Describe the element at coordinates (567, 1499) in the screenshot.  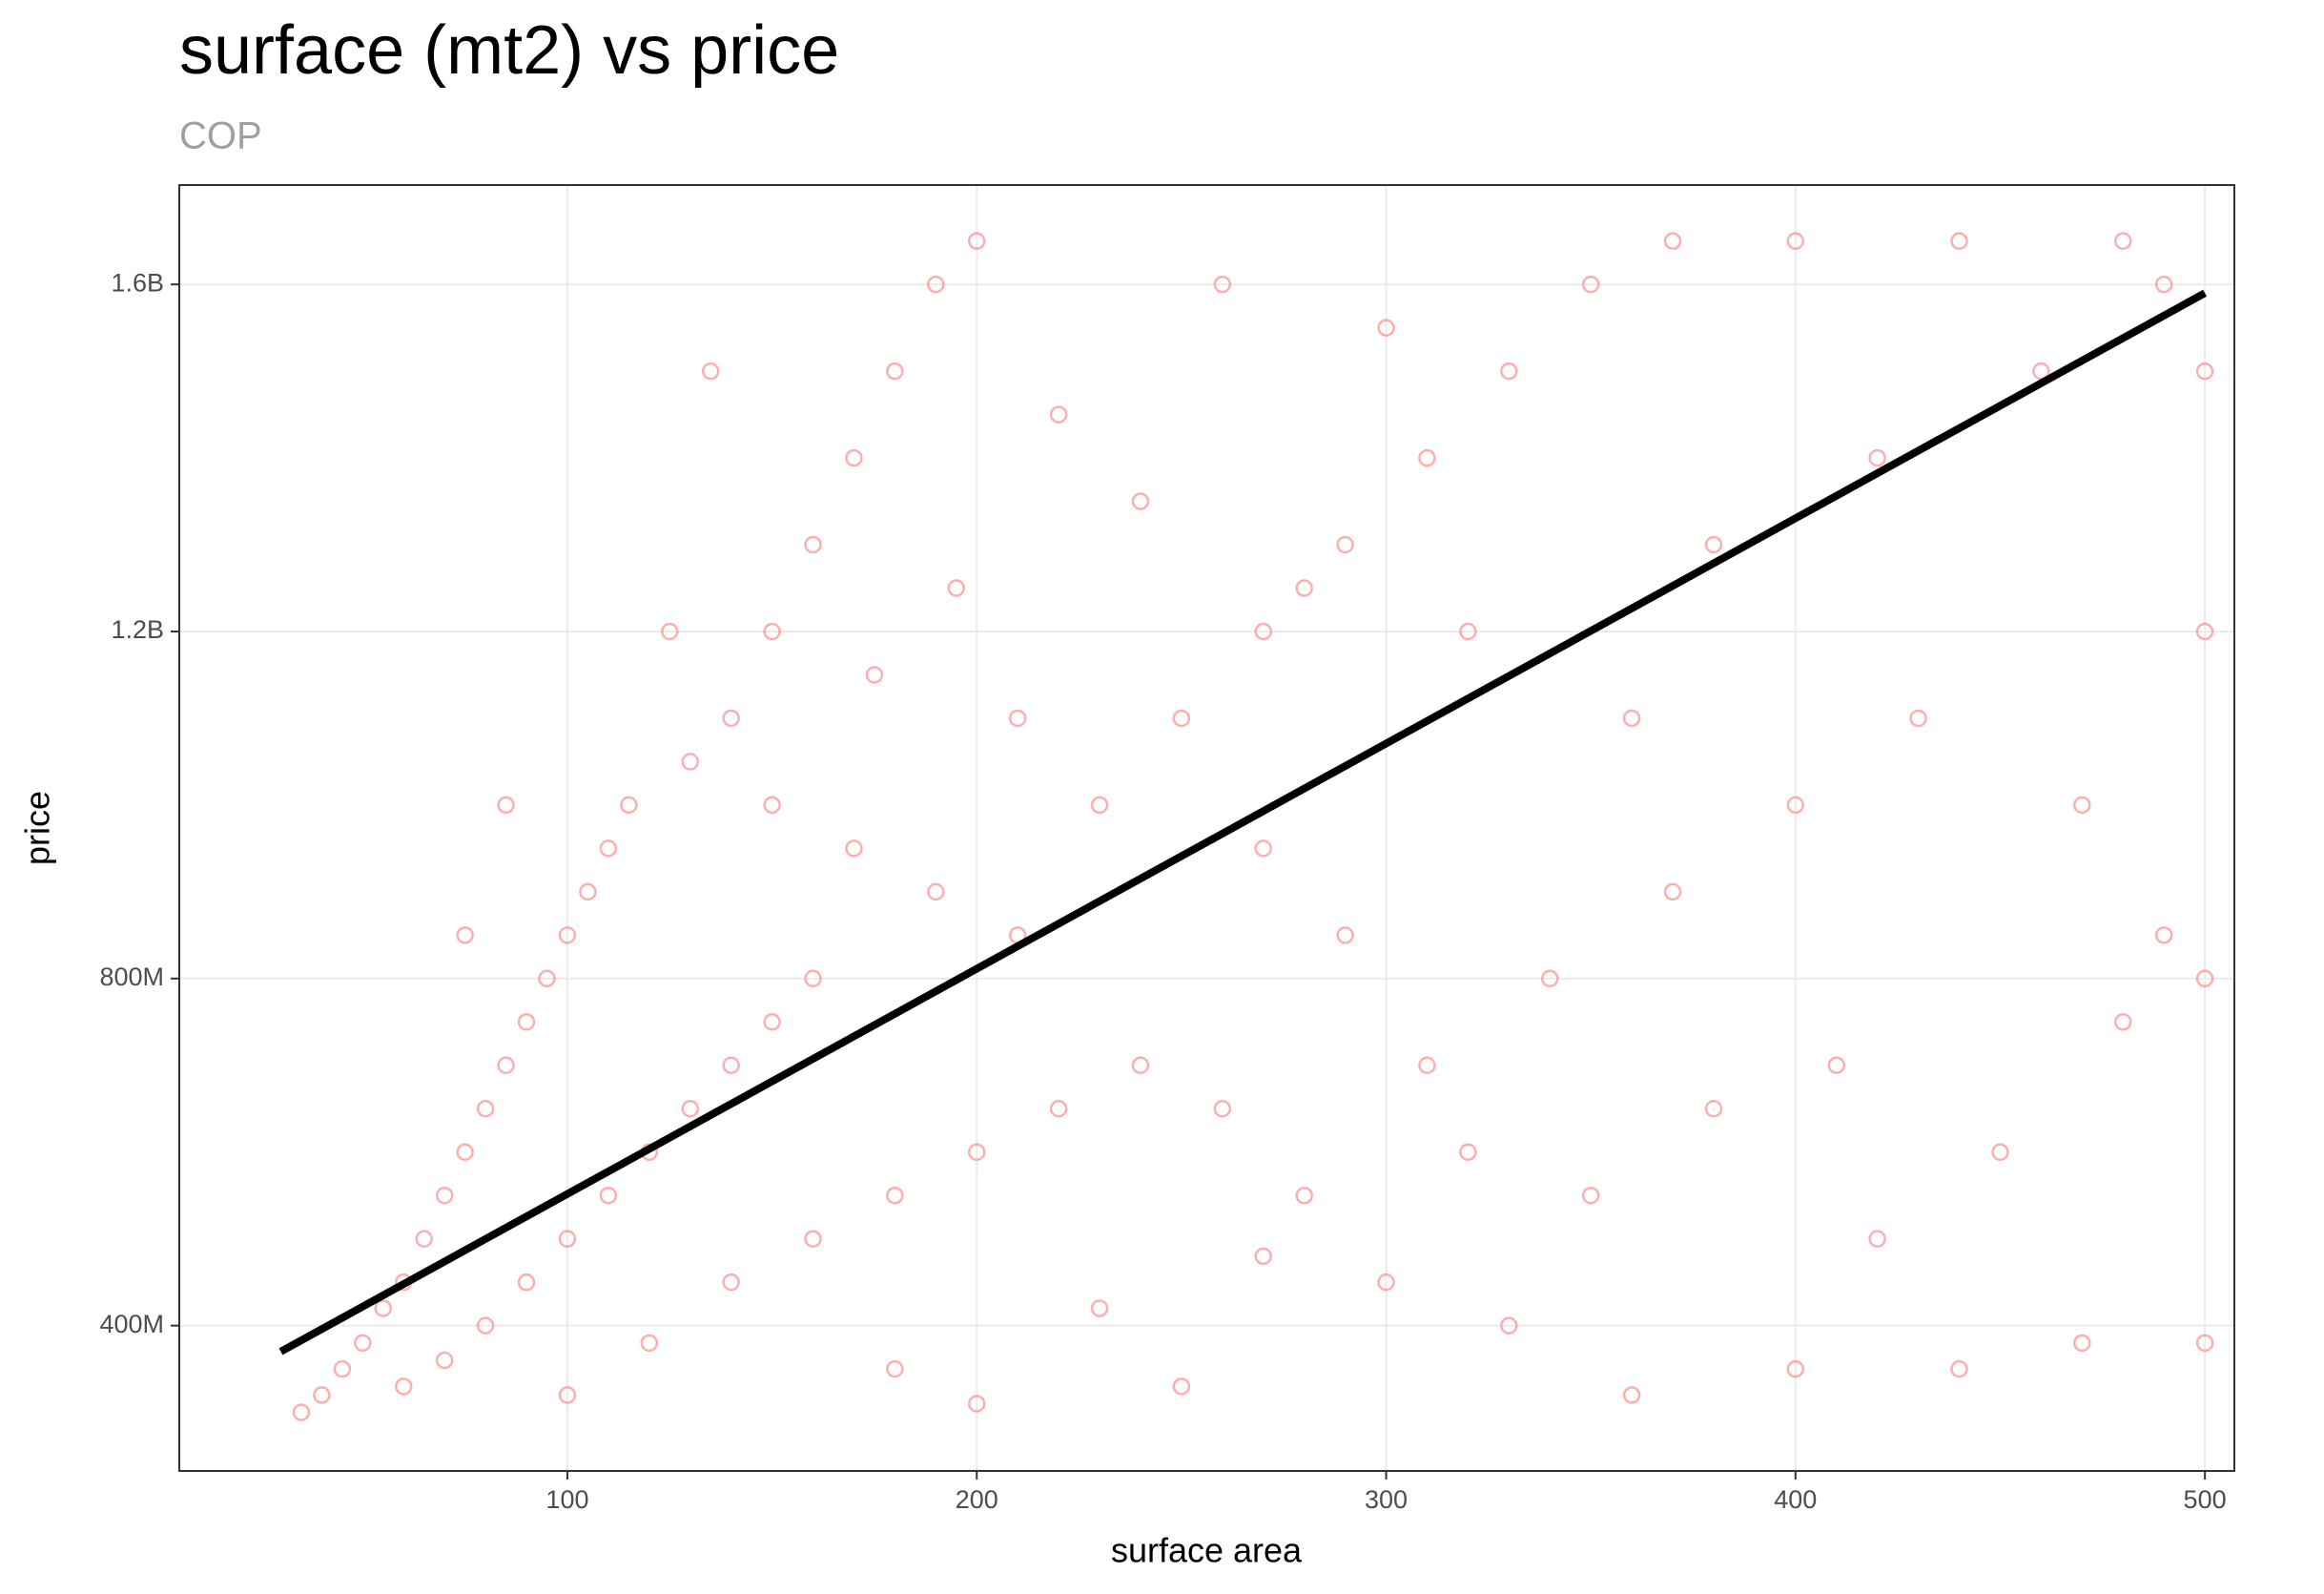
I see `x-tick-label: 100` at that location.